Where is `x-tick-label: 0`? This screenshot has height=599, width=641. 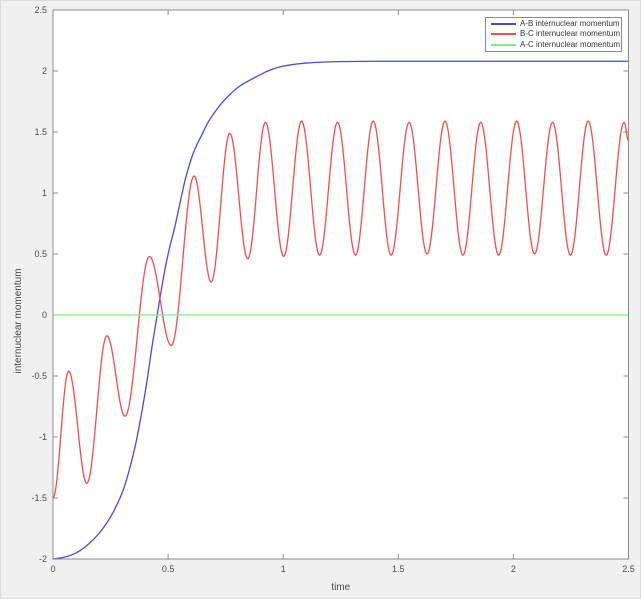 x-tick-label: 0 is located at coordinates (52, 569).